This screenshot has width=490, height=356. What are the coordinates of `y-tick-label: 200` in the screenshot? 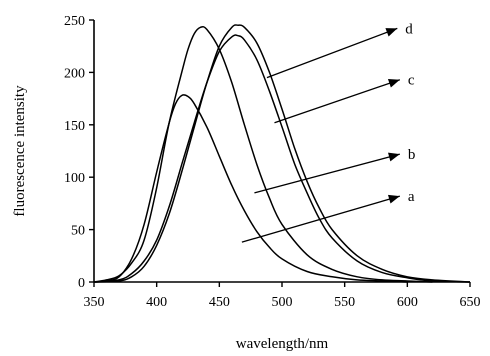 It's located at (74, 73).